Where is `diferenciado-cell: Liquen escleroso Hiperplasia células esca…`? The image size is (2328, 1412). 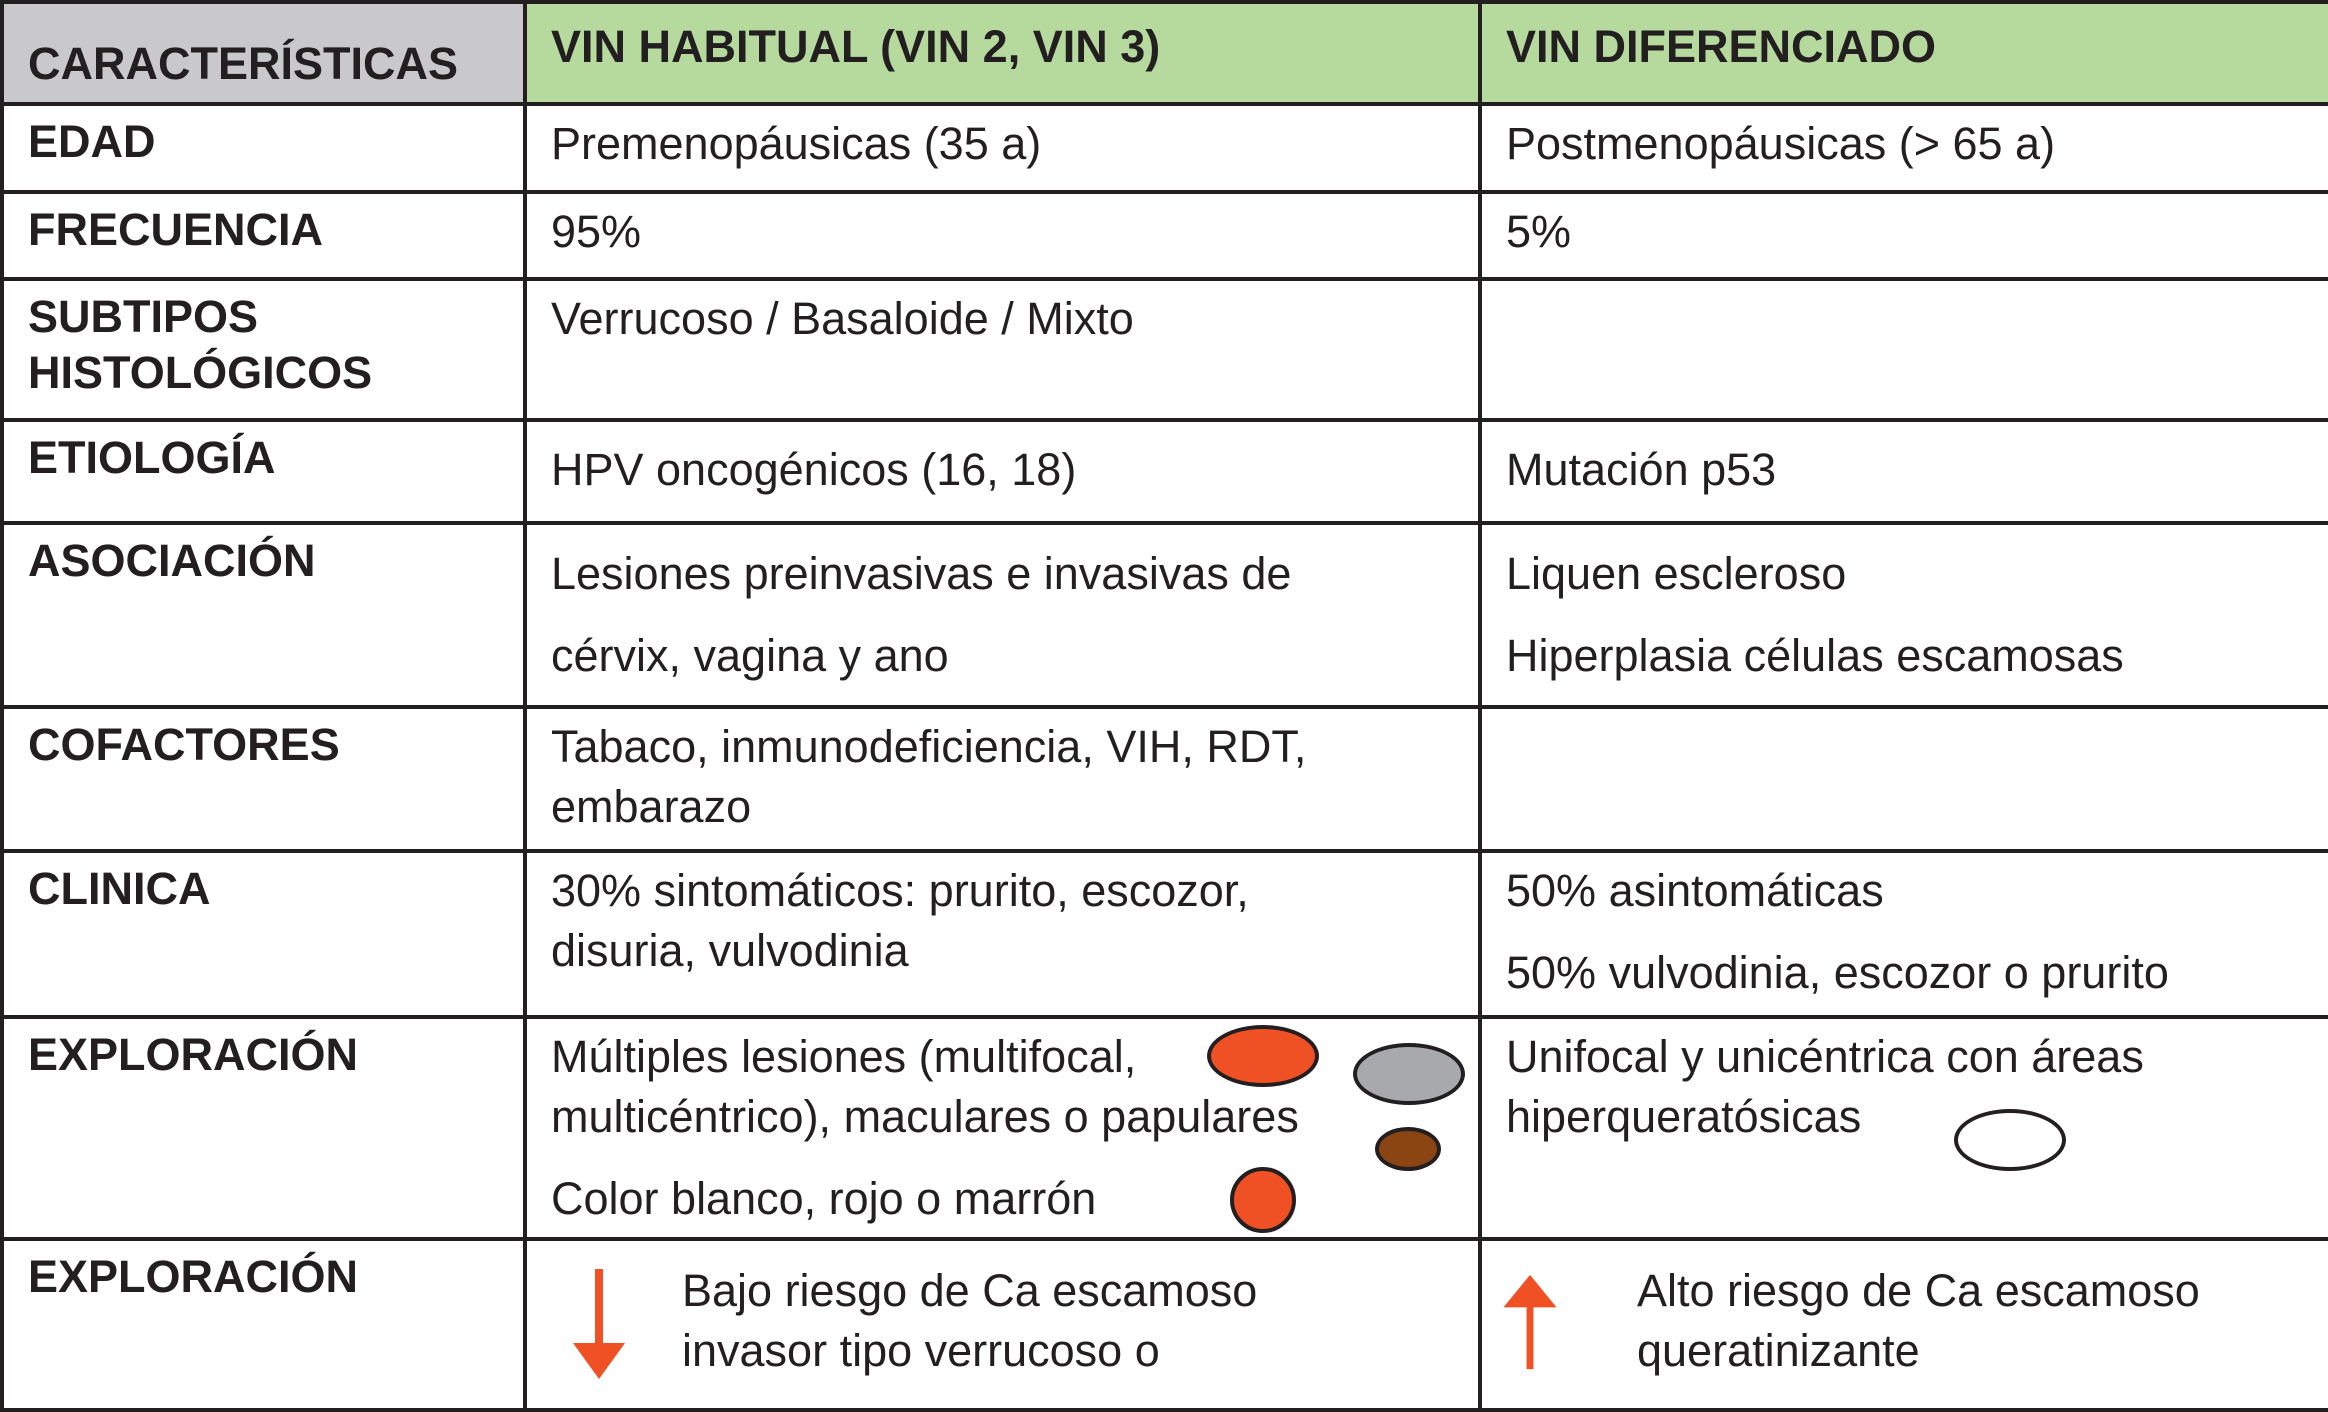 diferenciado-cell: Liquen escleroso Hiperplasia células esca… is located at coordinates (1903, 615).